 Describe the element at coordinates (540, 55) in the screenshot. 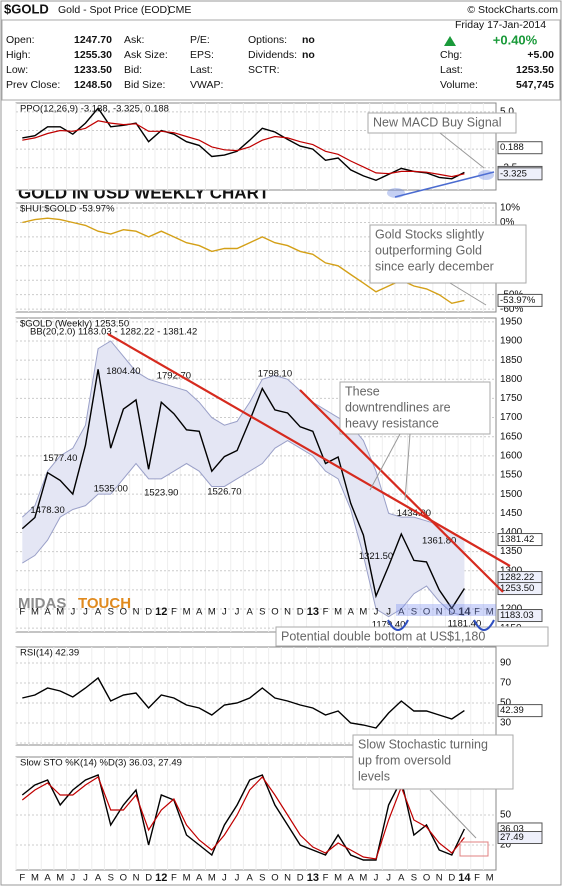

I see `quote-value: +5.00` at that location.